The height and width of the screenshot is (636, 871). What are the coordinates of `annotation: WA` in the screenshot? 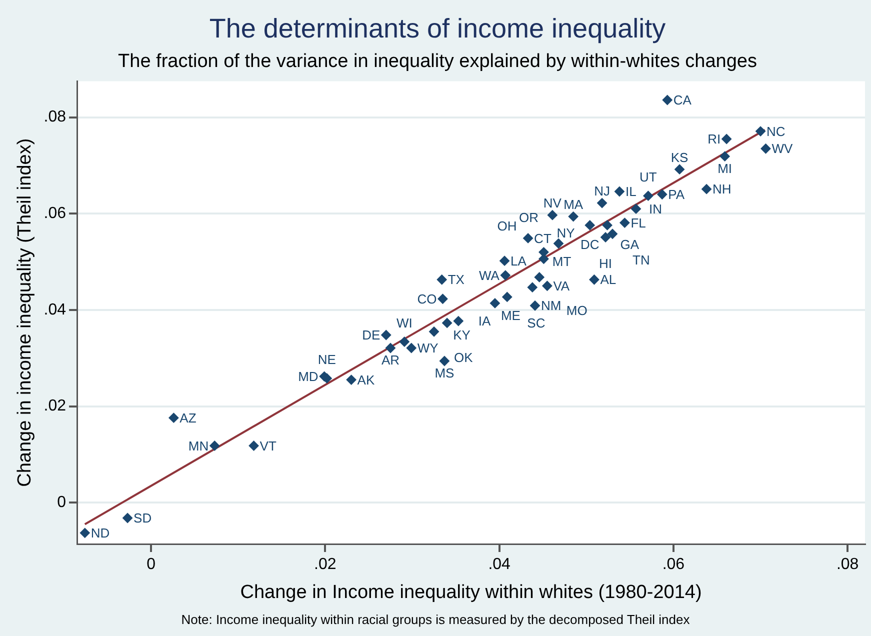 It's located at (489, 275).